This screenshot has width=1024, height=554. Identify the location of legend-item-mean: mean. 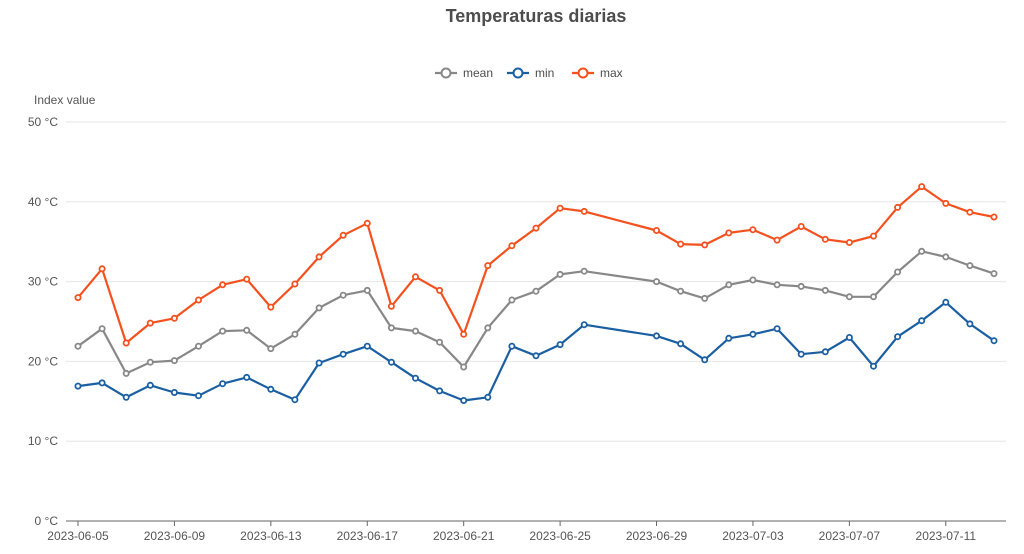
(464, 73).